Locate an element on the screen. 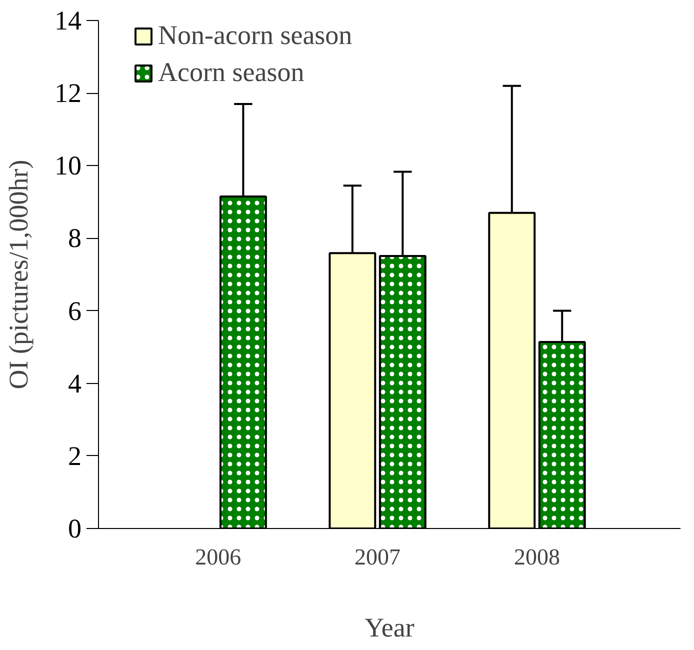  x-axis-title: Year is located at coordinates (389, 627).